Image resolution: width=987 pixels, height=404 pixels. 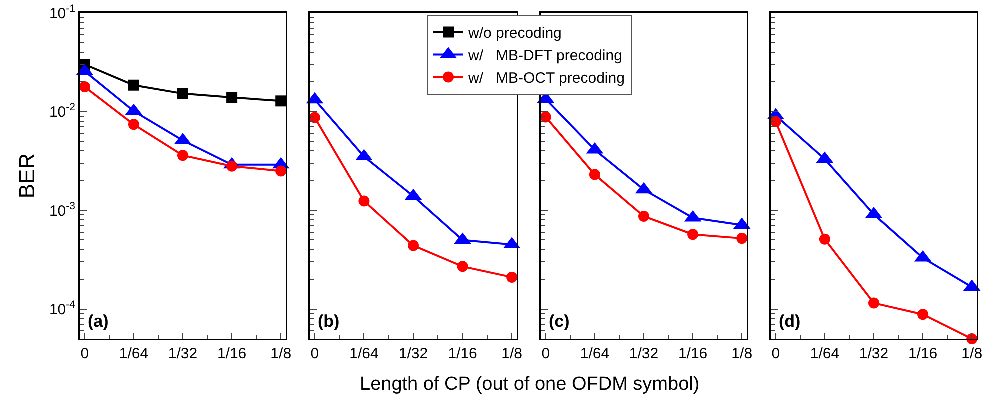 What do you see at coordinates (27, 176) in the screenshot?
I see `y-axis-title: BER` at bounding box center [27, 176].